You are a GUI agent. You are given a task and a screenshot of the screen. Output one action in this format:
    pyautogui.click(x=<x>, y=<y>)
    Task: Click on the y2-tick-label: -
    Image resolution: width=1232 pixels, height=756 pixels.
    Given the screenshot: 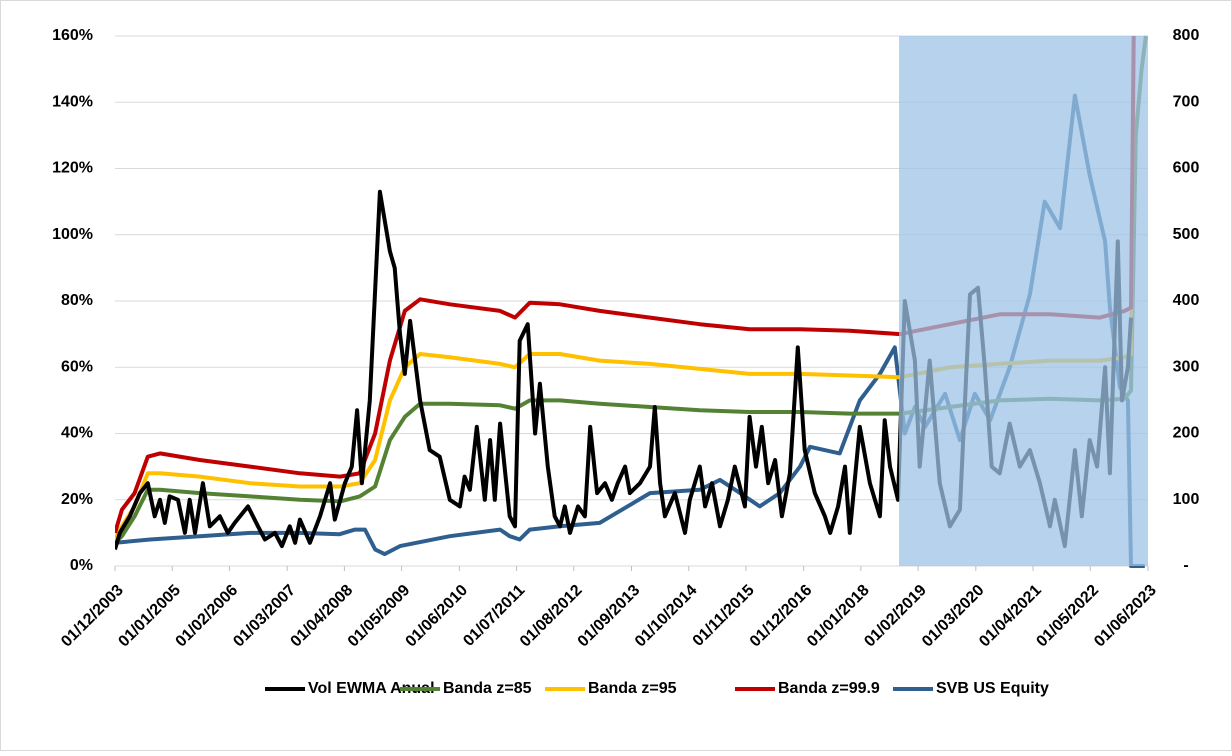 What is the action you would take?
    pyautogui.click(x=1185, y=565)
    